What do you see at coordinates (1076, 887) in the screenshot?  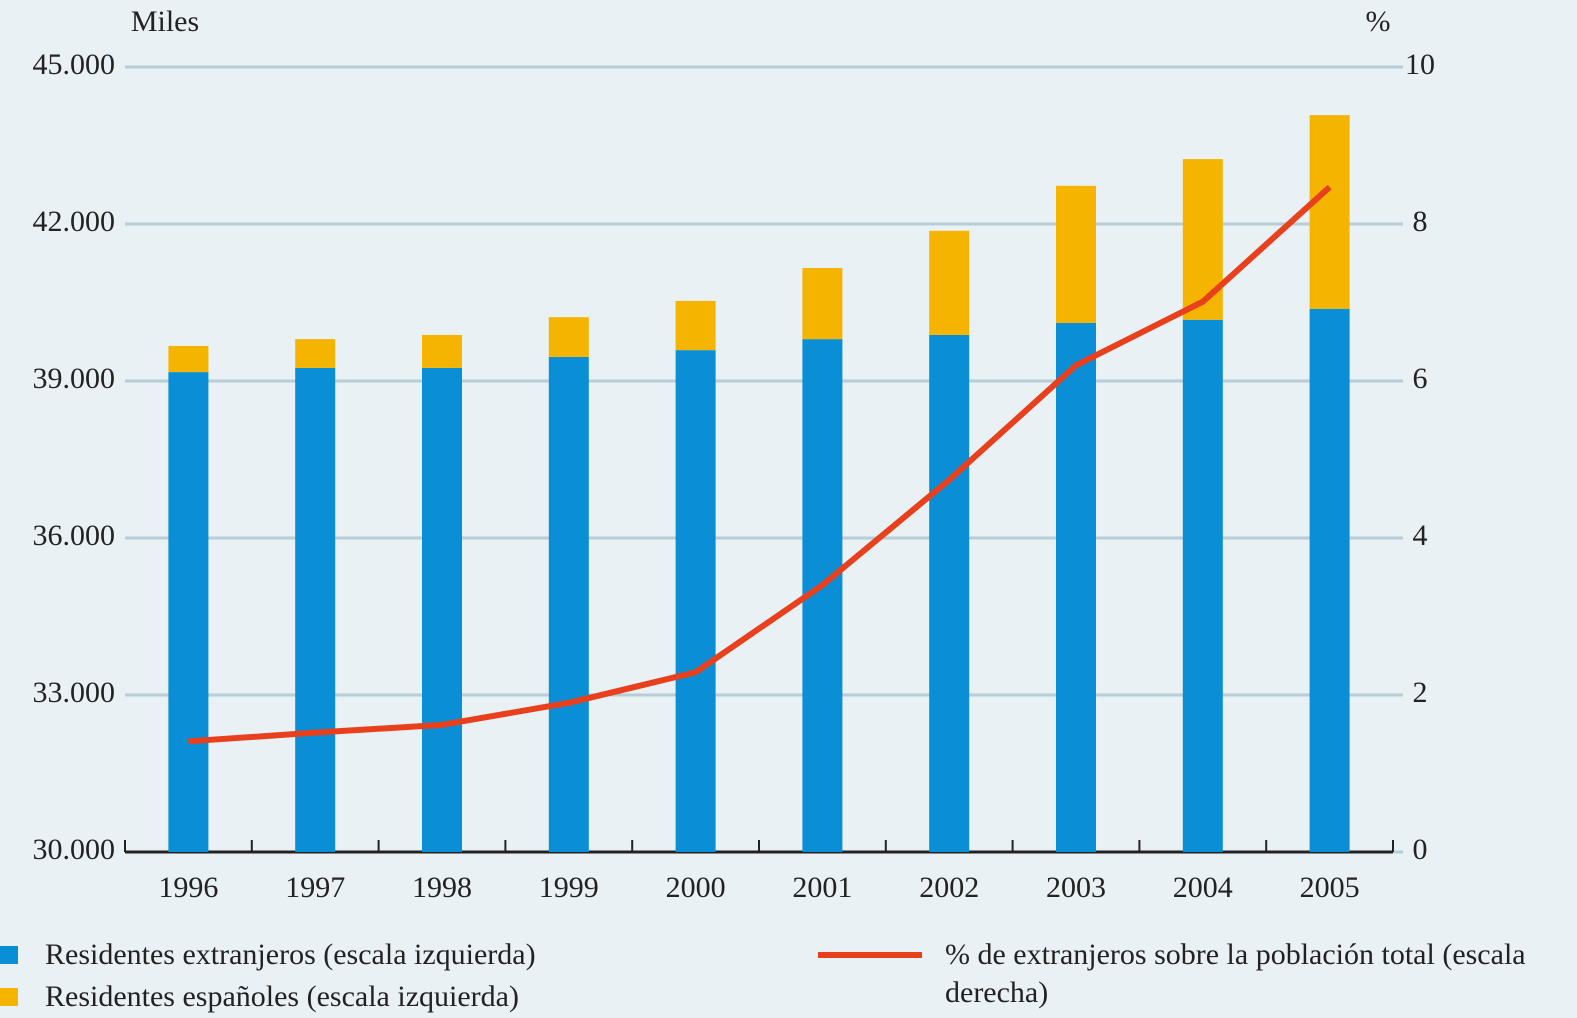 I see `x-tick-label: 2003` at bounding box center [1076, 887].